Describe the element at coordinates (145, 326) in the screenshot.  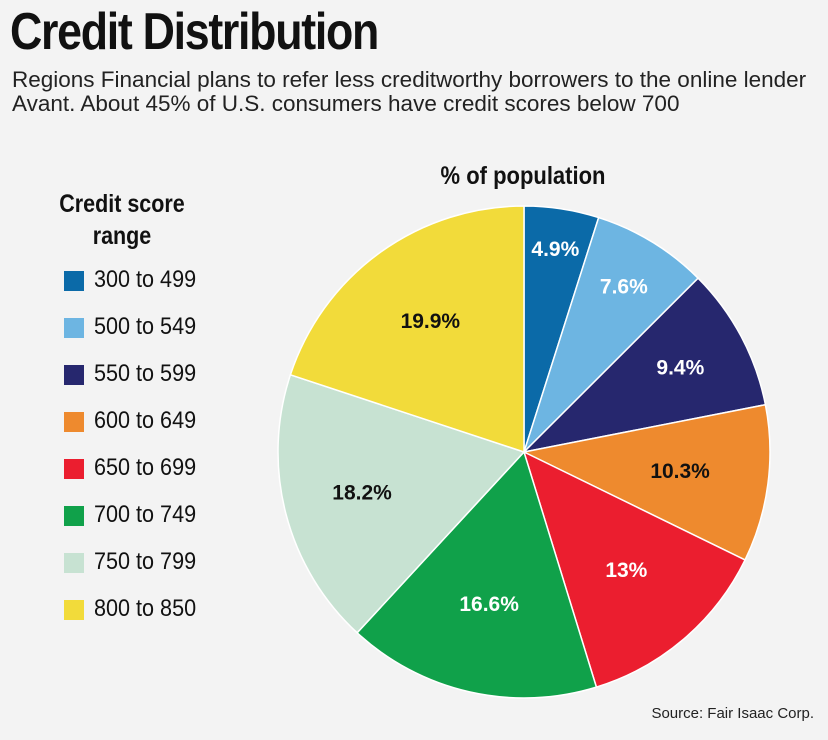
I see `legend-label: 500 to 549` at that location.